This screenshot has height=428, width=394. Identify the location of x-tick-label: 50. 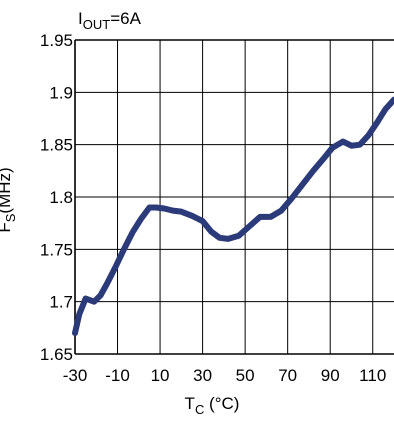
(245, 375).